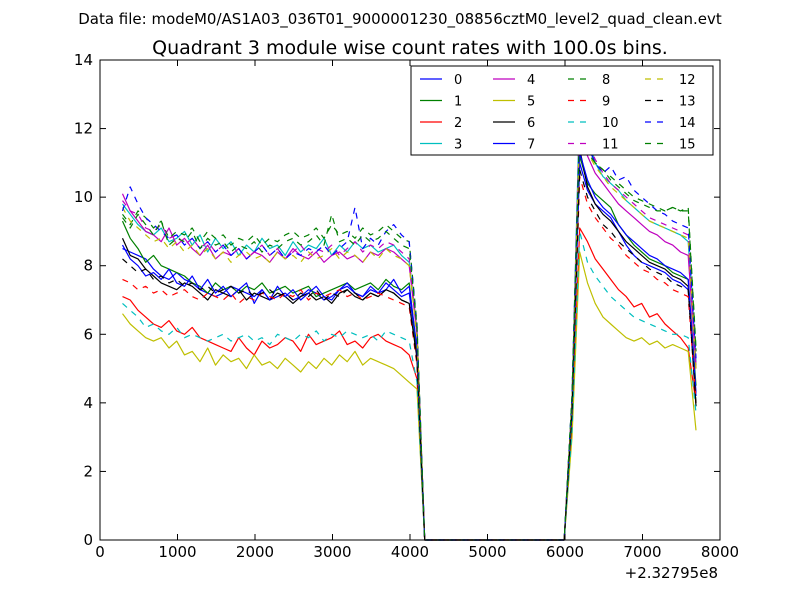 Image resolution: width=800 pixels, height=600 pixels. What do you see at coordinates (531, 80) in the screenshot?
I see `legend-label-module-4: 4` at bounding box center [531, 80].